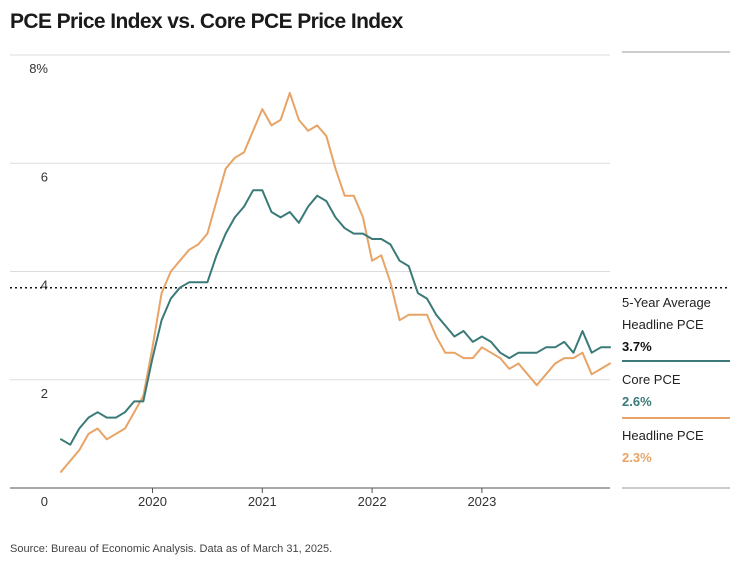  What do you see at coordinates (663, 324) in the screenshot?
I see `legend-average-line2: Headline PCE` at bounding box center [663, 324].